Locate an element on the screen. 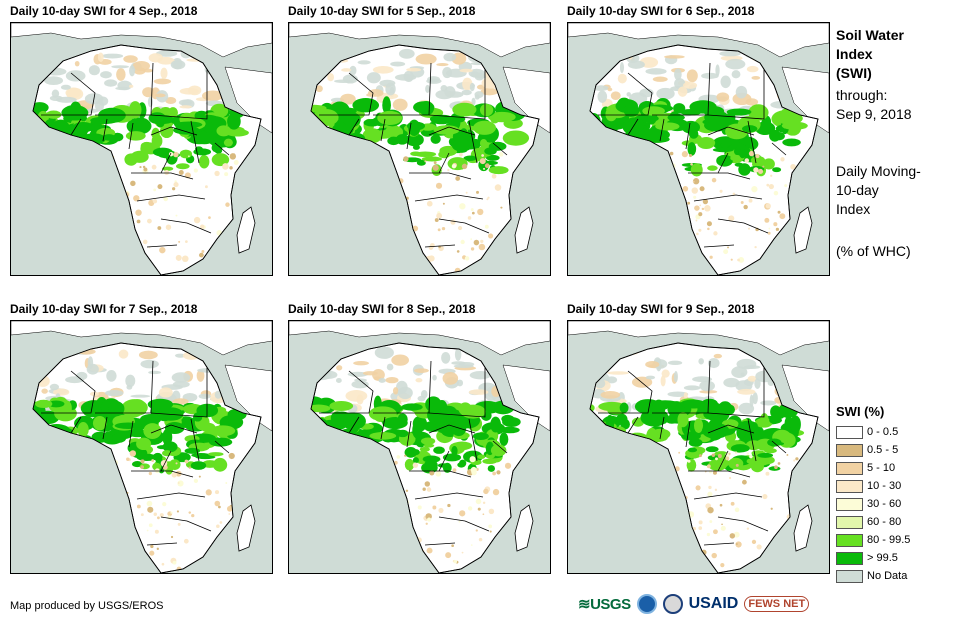 Image resolution: width=967 pixels, height=626 pixels. legend-item: 80 - 99.5 is located at coordinates (873, 540).